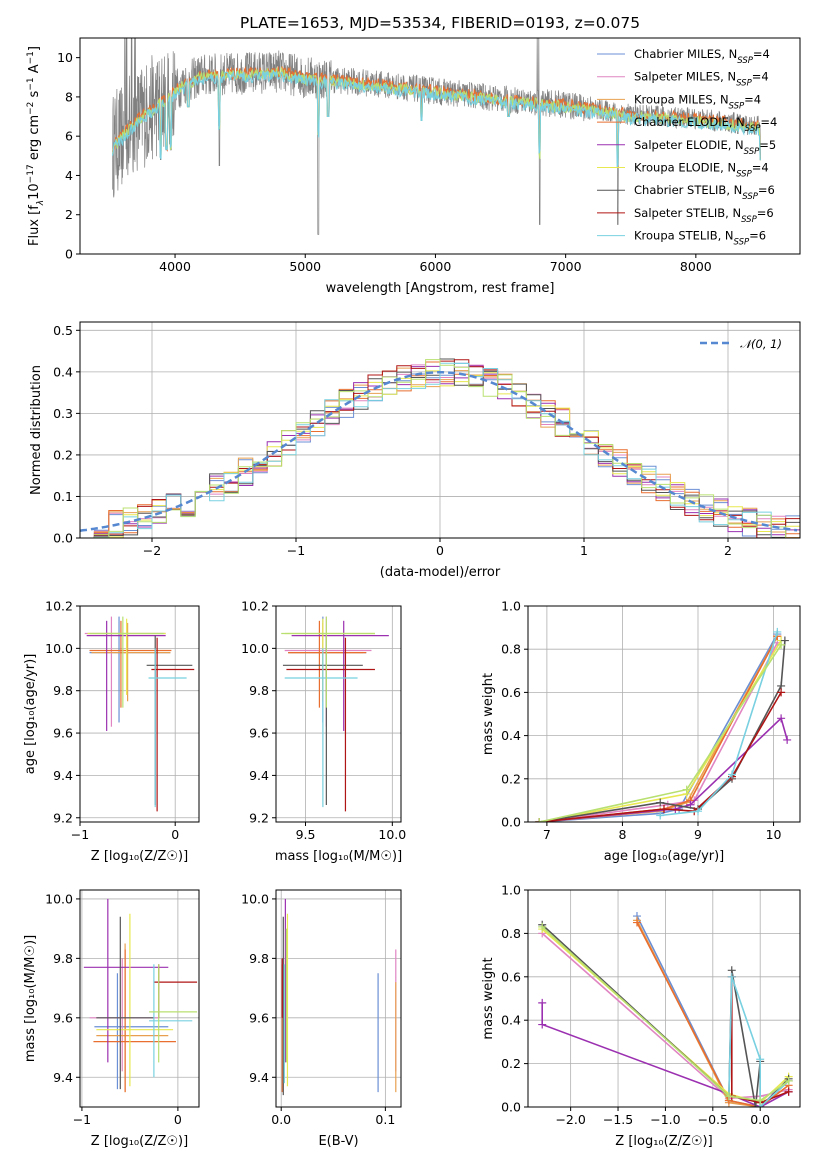 The width and height of the screenshot is (819, 1170). I want to click on y-tick-label: 4, so click(69, 175).